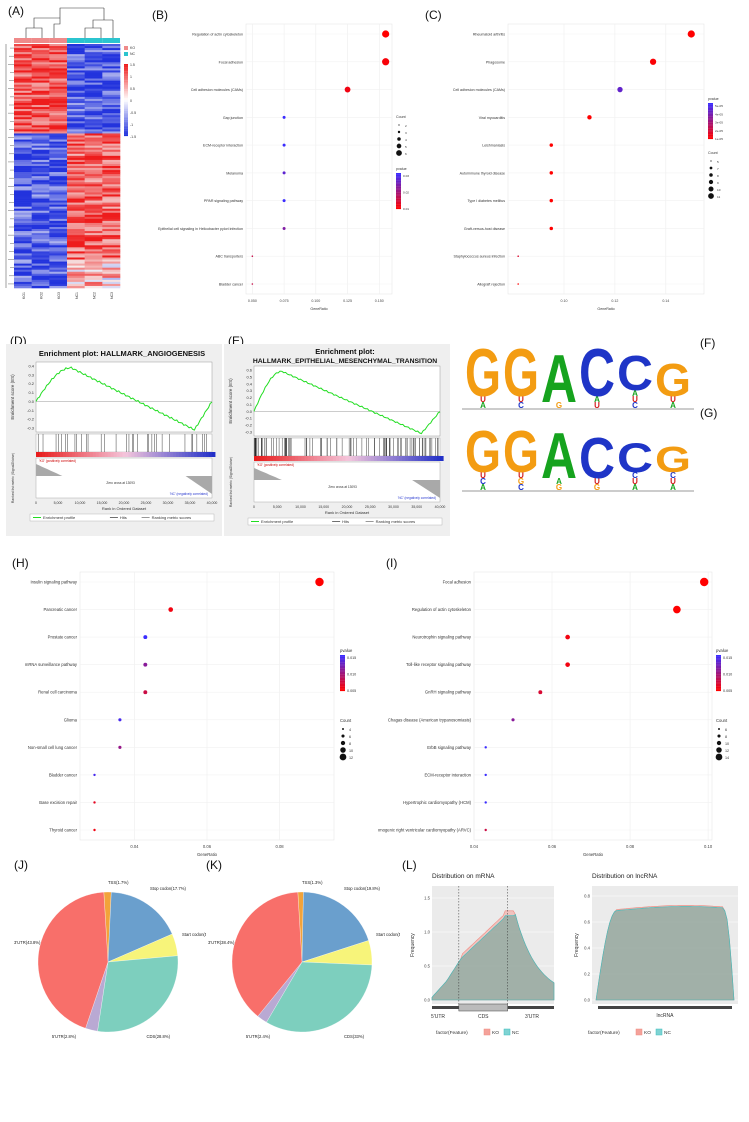 This screenshot has width=749, height=1122. What do you see at coordinates (635, 457) in the screenshot?
I see `motif-letter: C` at bounding box center [635, 457].